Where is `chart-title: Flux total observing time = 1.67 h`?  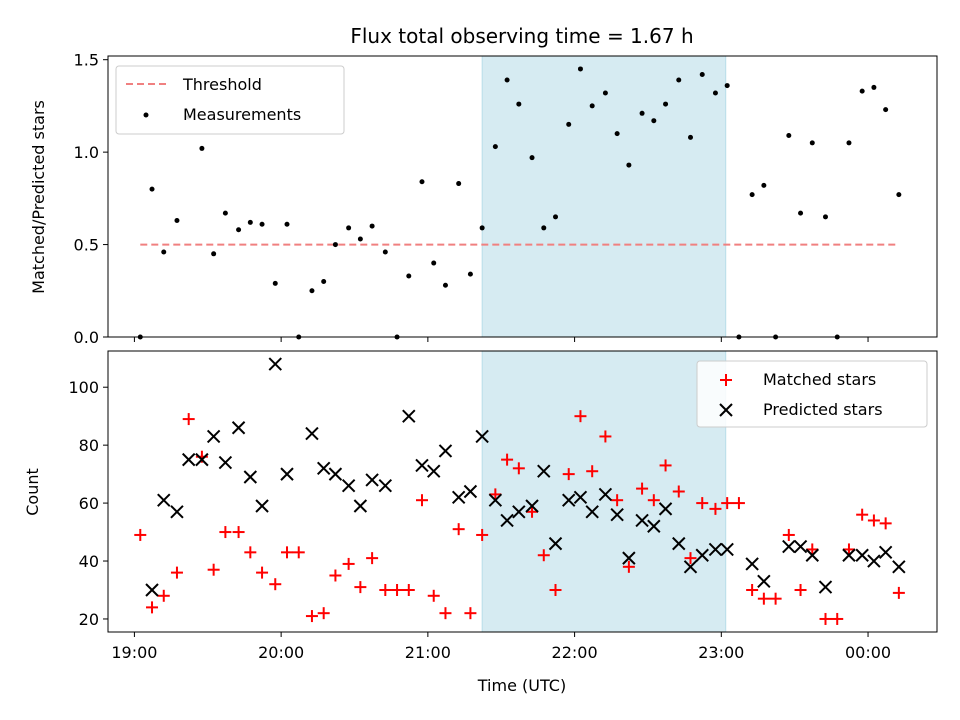 chart-title: Flux total observing time = 1.67 h is located at coordinates (521, 36).